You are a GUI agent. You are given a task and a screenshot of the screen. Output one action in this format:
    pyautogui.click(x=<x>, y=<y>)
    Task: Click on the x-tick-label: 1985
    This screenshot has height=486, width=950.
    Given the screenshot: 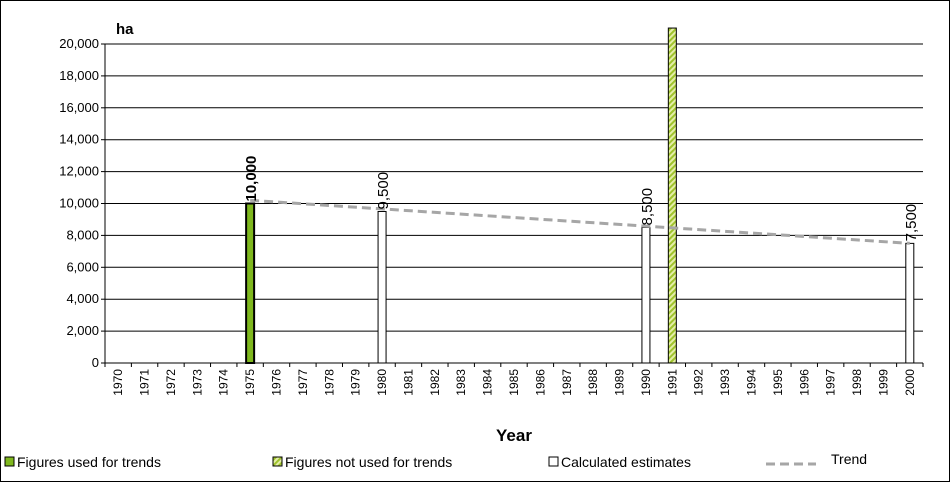 What is the action you would take?
    pyautogui.click(x=514, y=382)
    